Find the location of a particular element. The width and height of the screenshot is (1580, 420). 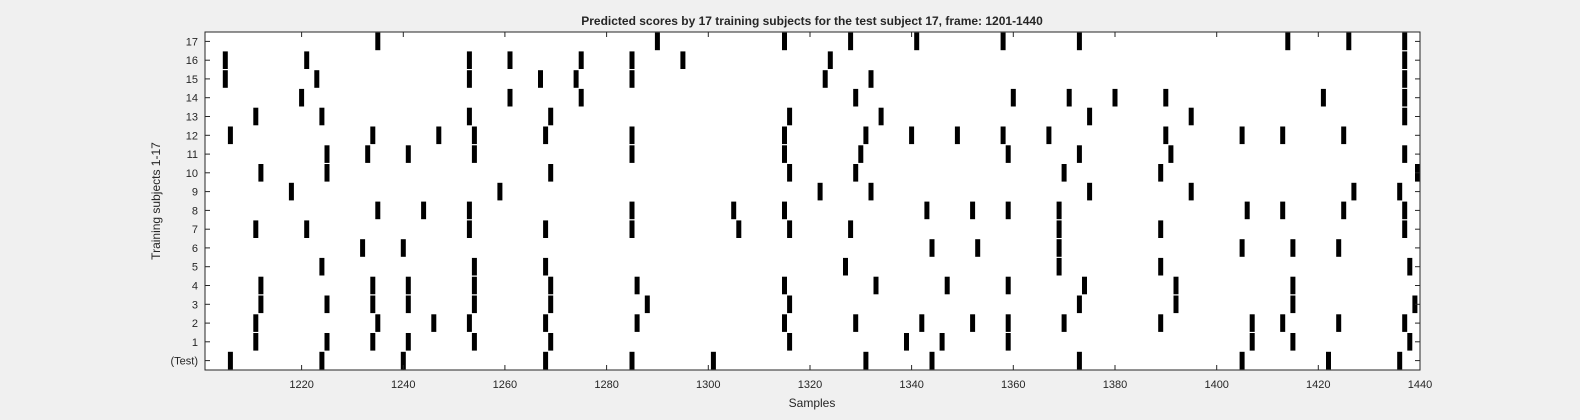

x-tick-label: 1340 is located at coordinates (911, 385).